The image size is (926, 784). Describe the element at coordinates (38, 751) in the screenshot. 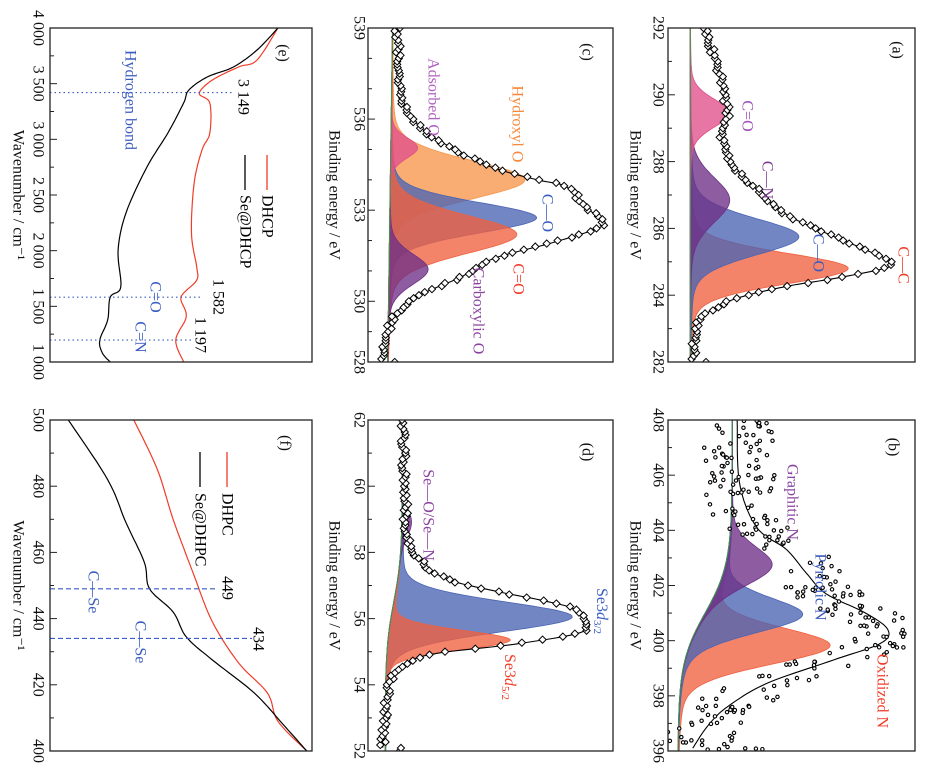

I see `x-tick-label: 400` at that location.